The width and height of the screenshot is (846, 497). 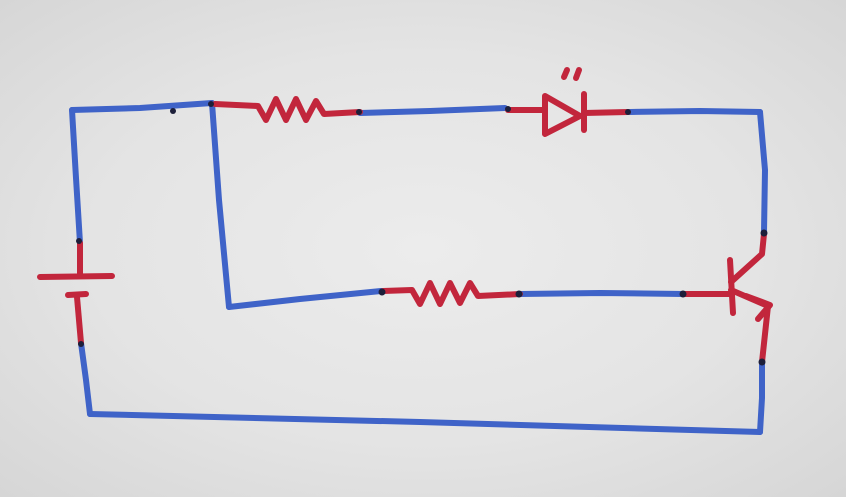 What do you see at coordinates (451, 293) in the screenshot?
I see `resistor-bottom-symbol` at bounding box center [451, 293].